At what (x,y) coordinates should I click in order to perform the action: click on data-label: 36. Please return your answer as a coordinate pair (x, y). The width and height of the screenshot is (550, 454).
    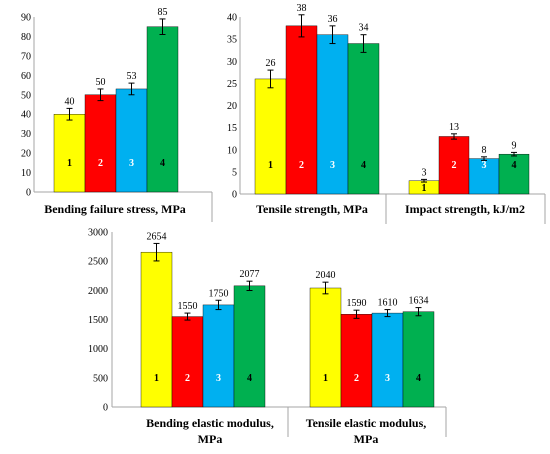
    Looking at the image, I should click on (333, 19).